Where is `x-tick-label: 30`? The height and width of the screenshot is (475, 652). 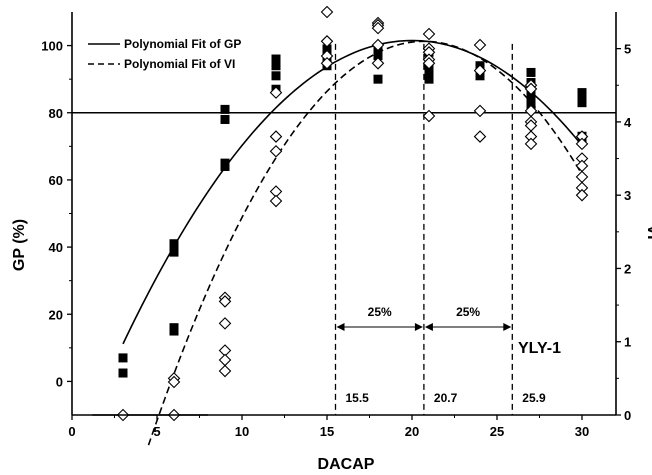 x-tick-label: 30 is located at coordinates (582, 431).